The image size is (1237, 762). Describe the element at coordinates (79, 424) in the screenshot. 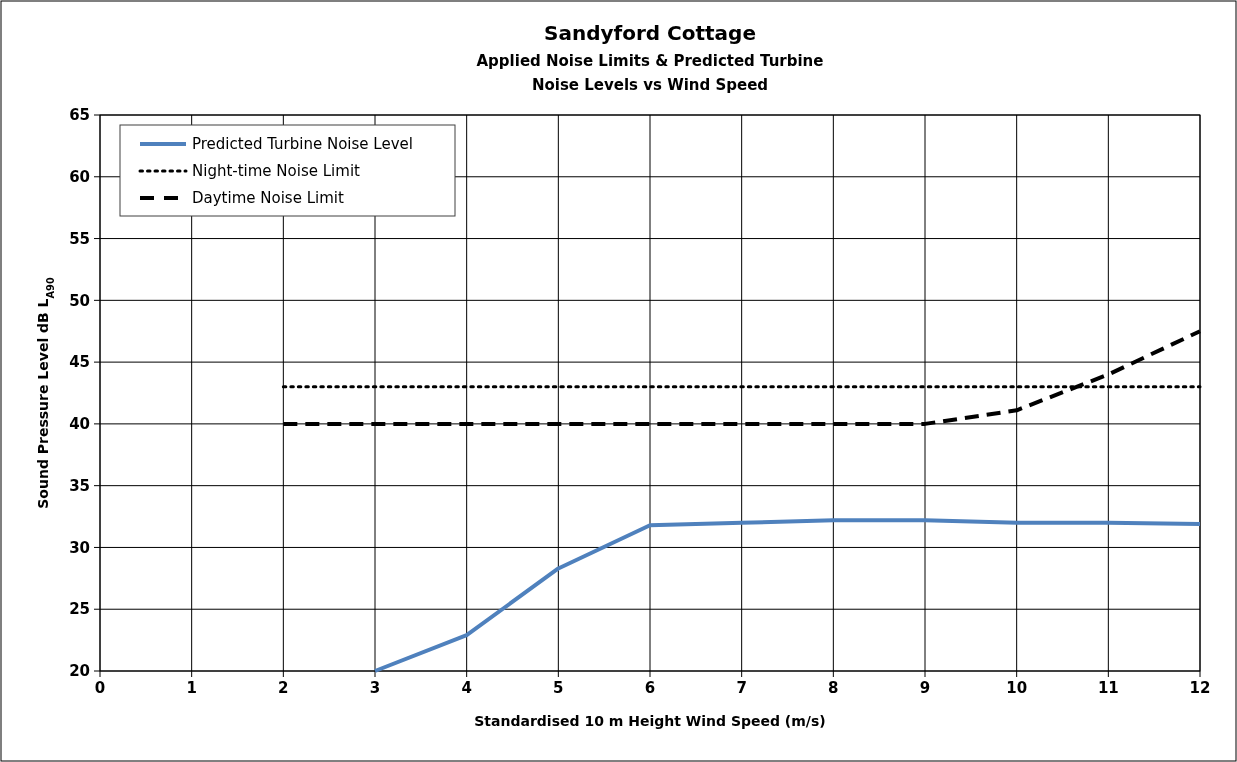

I see `y-tick-label: 40` at that location.